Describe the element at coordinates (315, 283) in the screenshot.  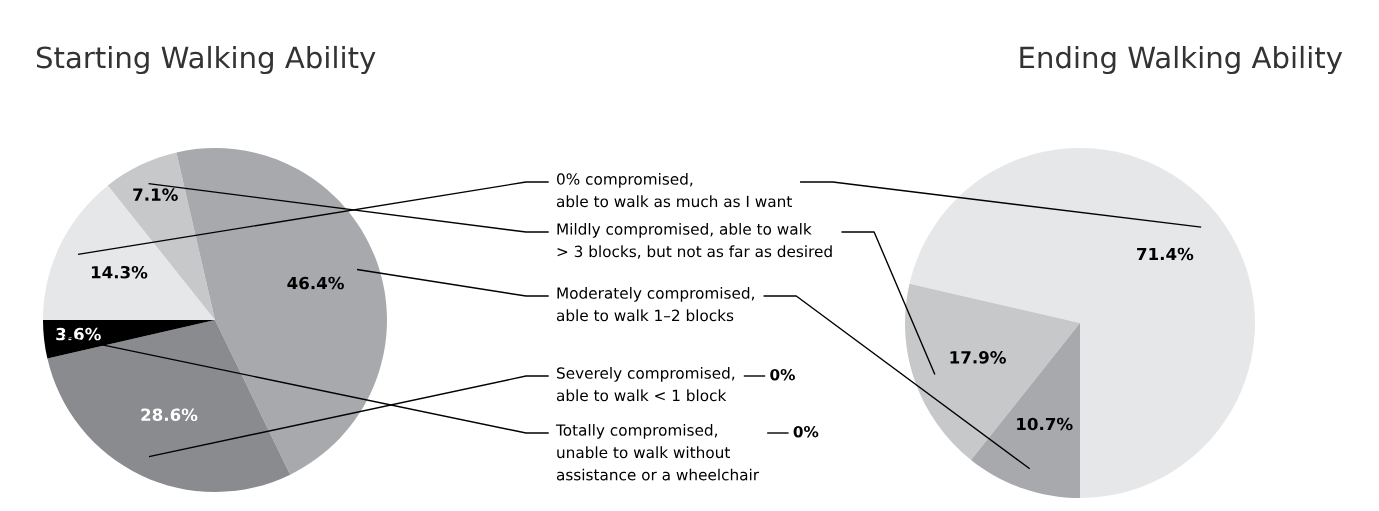
I see `data-label: 46.4%` at that location.